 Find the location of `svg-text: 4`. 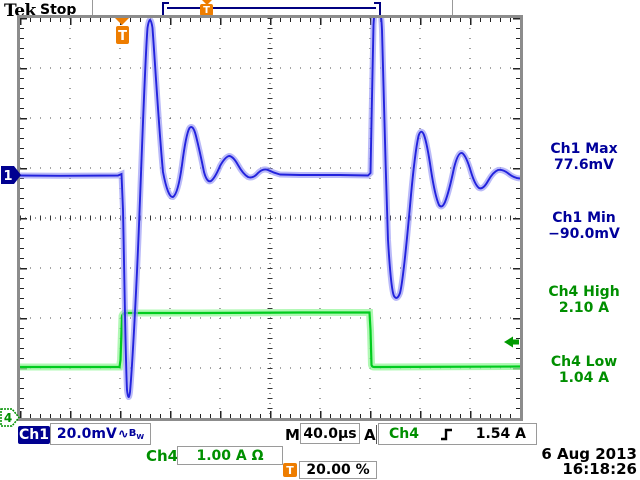

svg-text: 4 is located at coordinates (8, 418).